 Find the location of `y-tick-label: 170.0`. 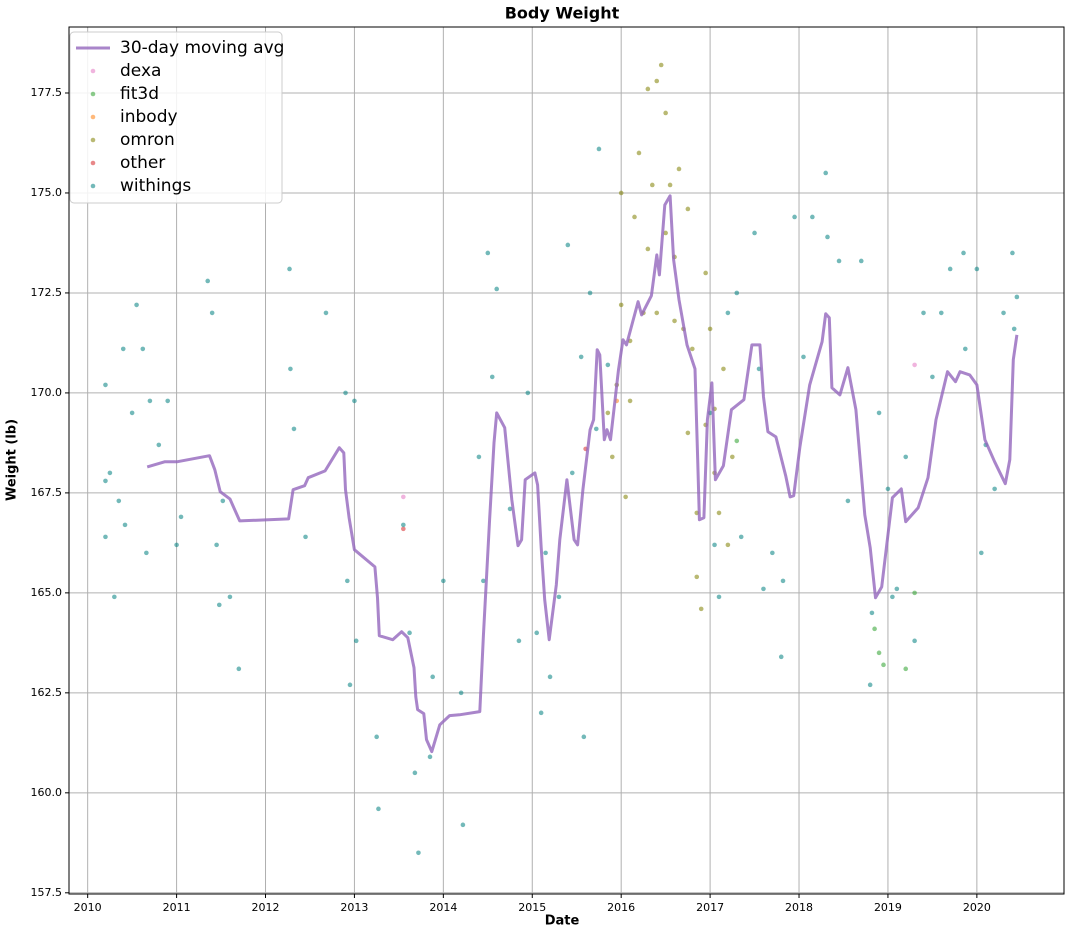

y-tick-label: 170.0 is located at coordinates (47, 392).